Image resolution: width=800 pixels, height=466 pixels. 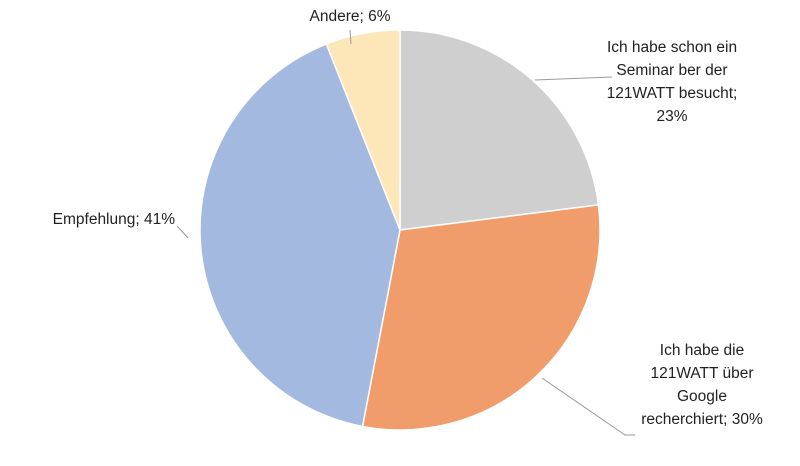 I want to click on slice-label-2: Empfehlung; 41%, so click(x=114, y=219).